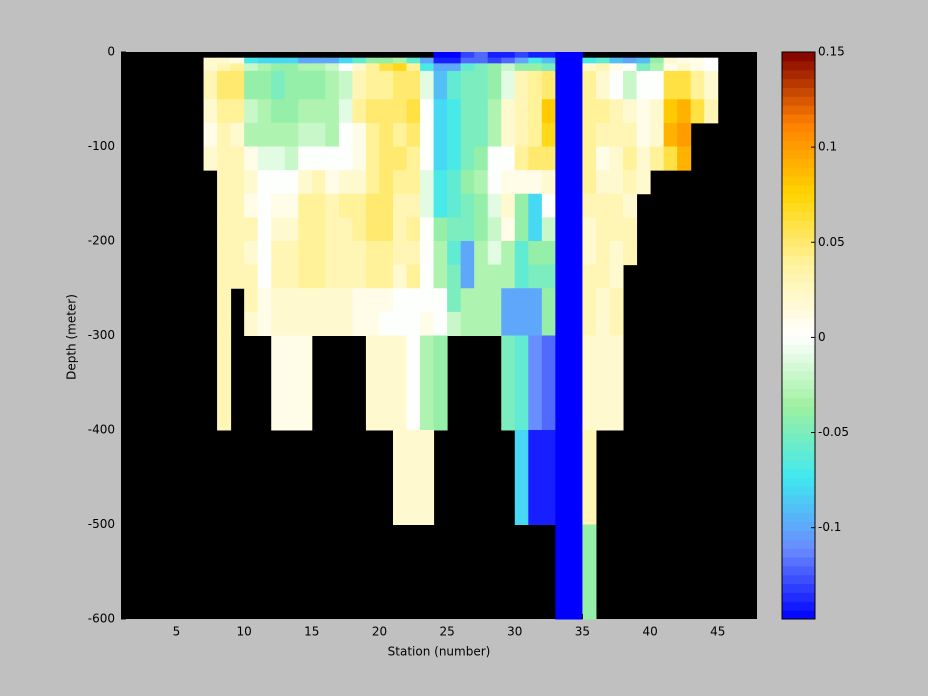  I want to click on y-tick-label: -200, so click(101, 241).